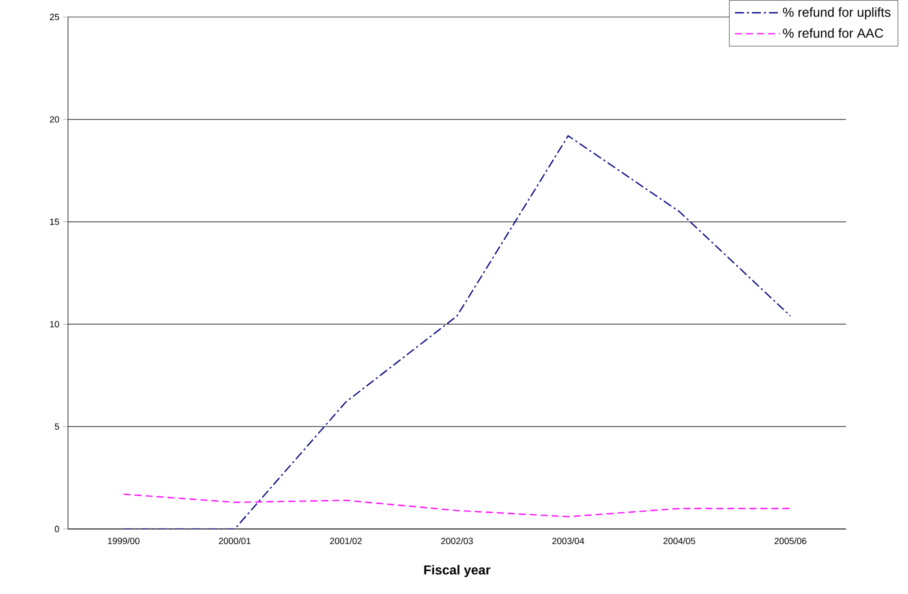 The height and width of the screenshot is (594, 908). Describe the element at coordinates (346, 541) in the screenshot. I see `x-tick-label: 2001/02` at that location.